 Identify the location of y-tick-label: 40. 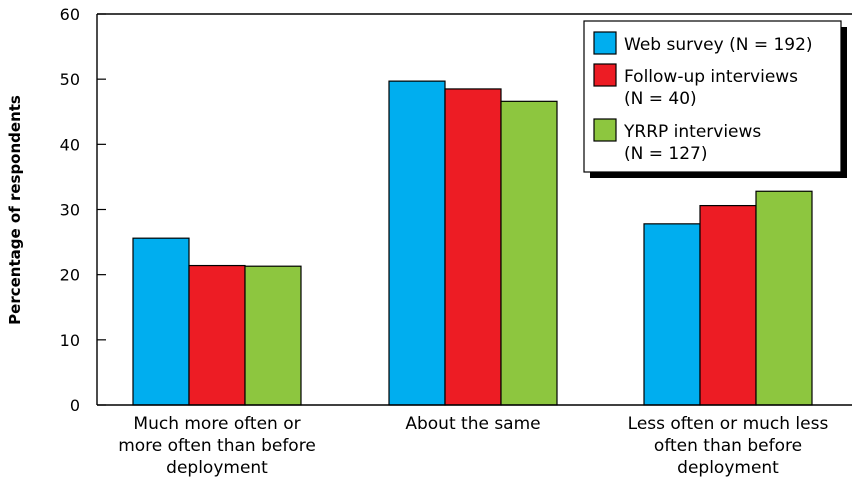
(70, 144).